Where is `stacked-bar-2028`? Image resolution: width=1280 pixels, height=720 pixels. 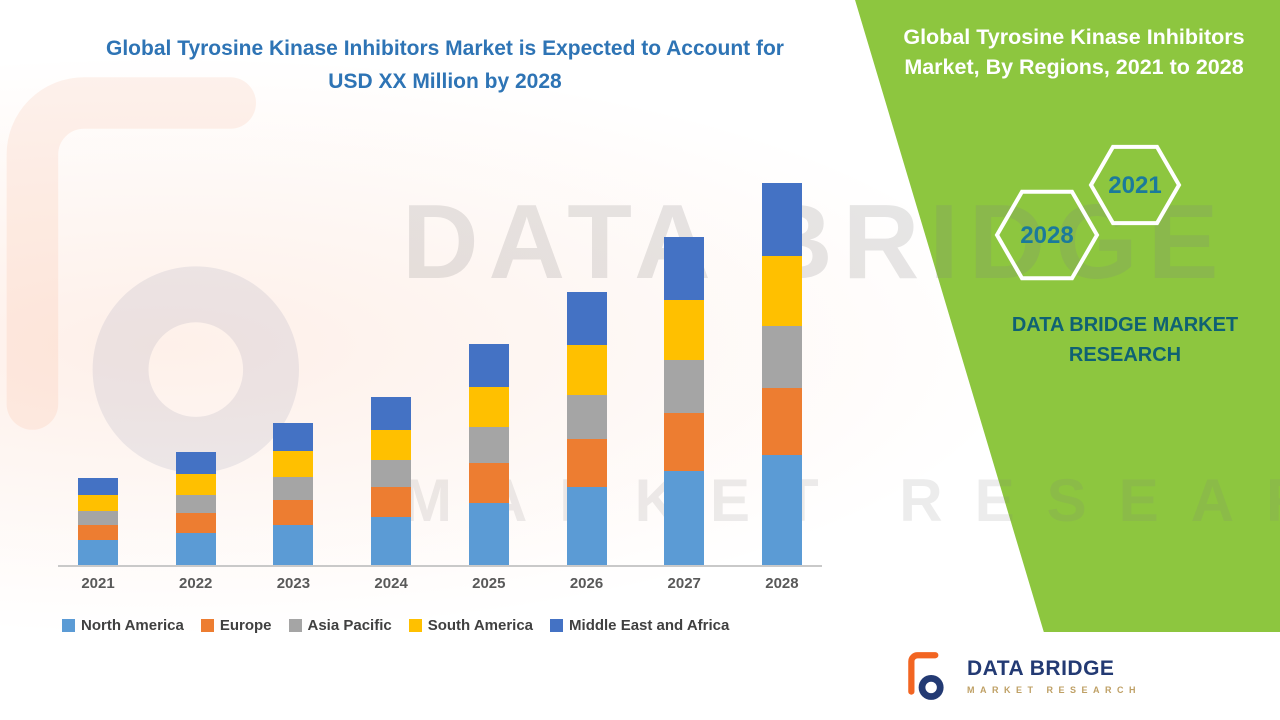 stacked-bar-2028 is located at coordinates (781, 374).